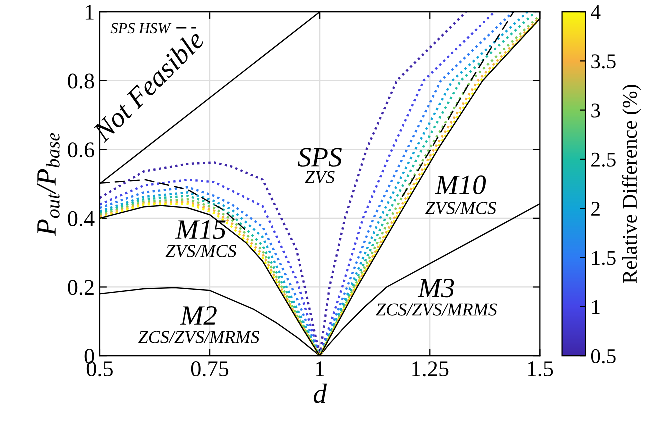  I want to click on annotation: SPS, so click(320, 157).